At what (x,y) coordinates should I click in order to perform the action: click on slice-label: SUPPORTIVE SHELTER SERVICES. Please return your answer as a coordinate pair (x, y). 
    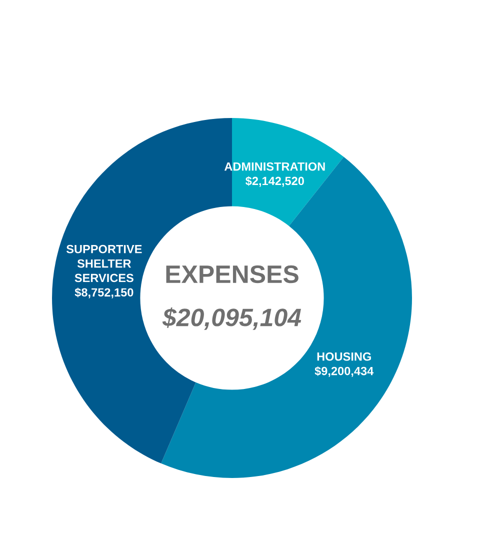
    Looking at the image, I should click on (104, 263).